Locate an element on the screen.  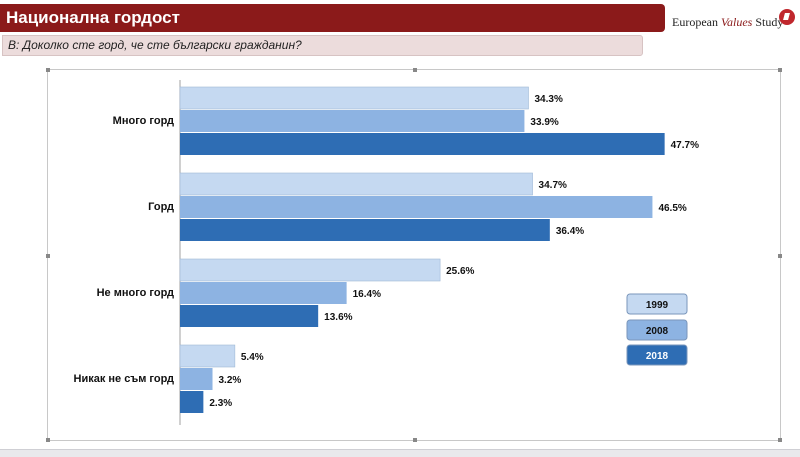
resize-handle-bm is located at coordinates (415, 440).